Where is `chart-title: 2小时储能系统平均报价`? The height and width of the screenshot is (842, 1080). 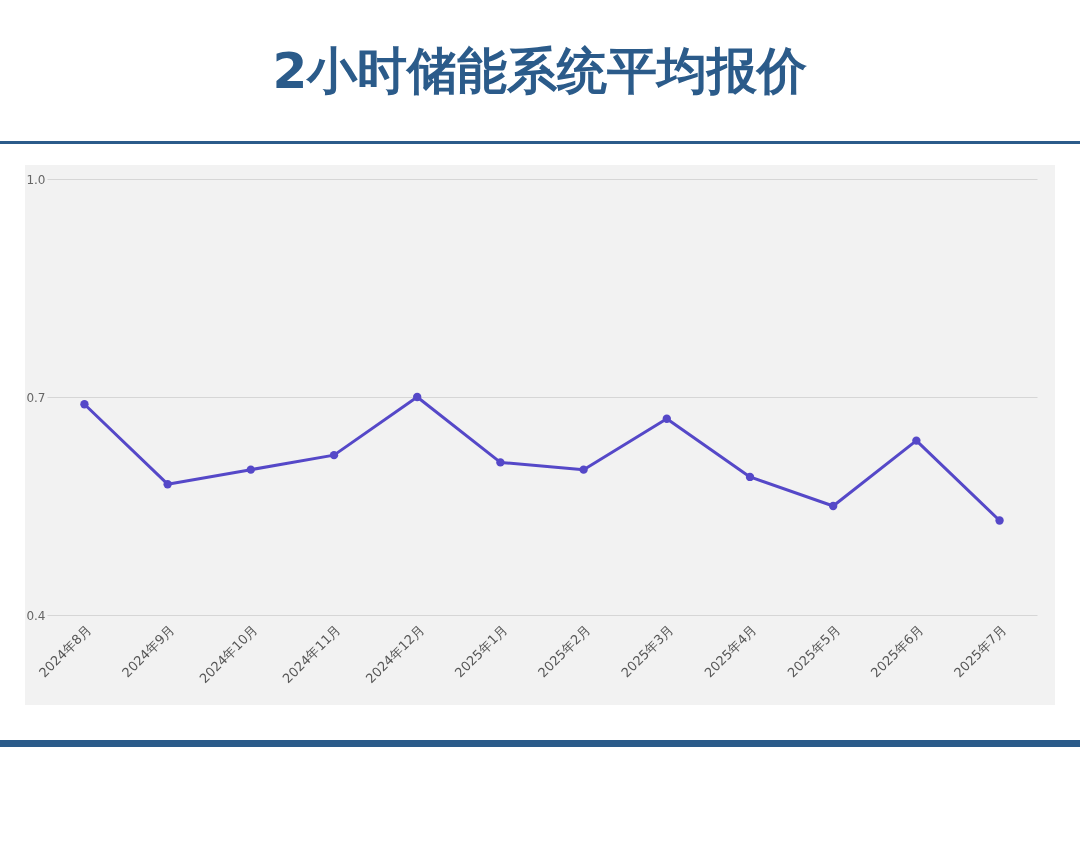 chart-title: 2小时储能系统平均报价 is located at coordinates (540, 71).